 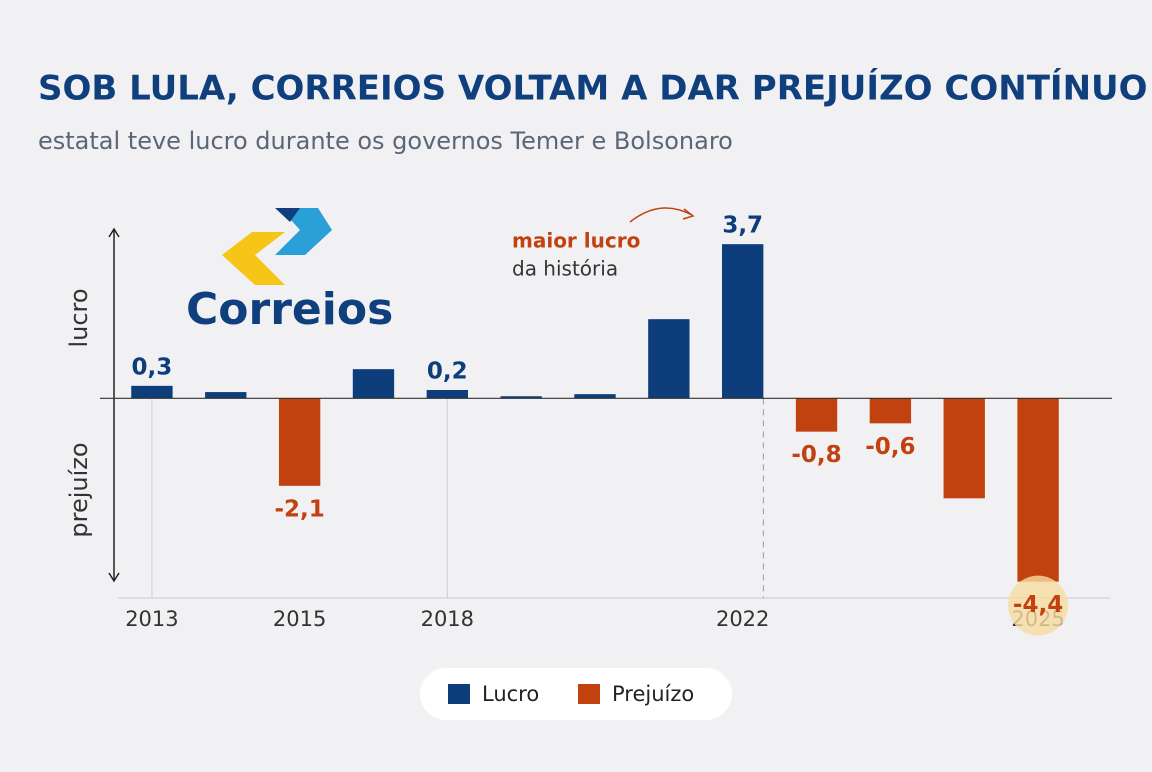 I want to click on value-label: -4,4, so click(x=1038, y=605).